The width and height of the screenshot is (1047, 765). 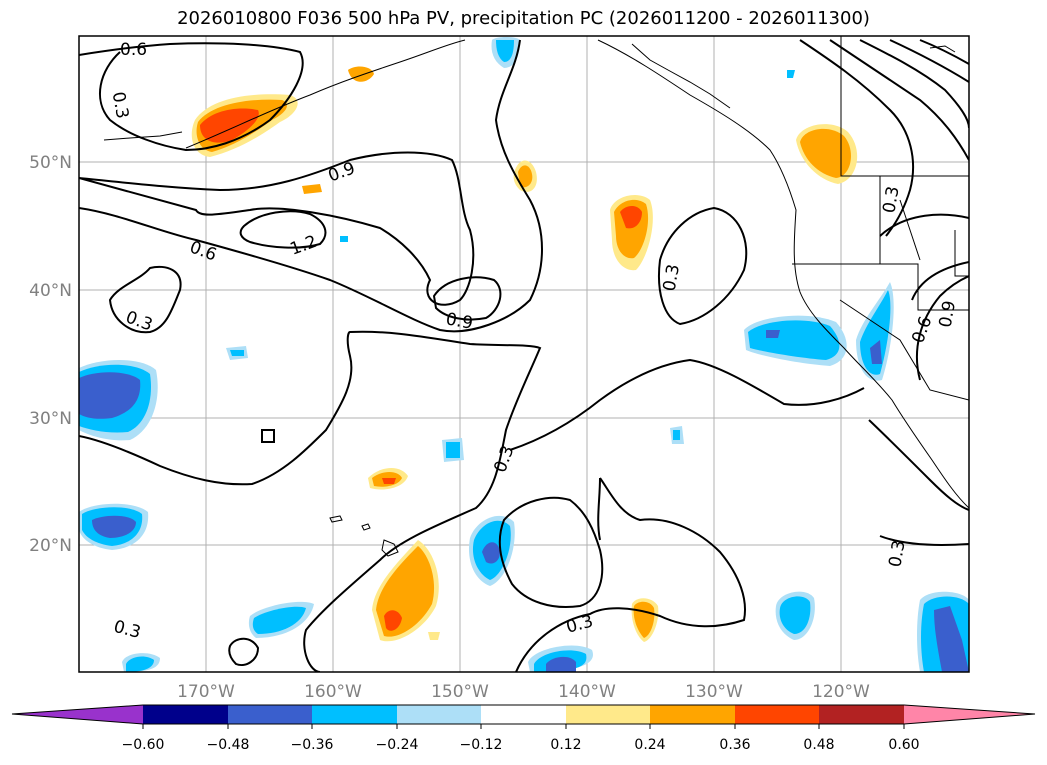 I want to click on colorbar-tick-label: 0.36, so click(x=734, y=745).